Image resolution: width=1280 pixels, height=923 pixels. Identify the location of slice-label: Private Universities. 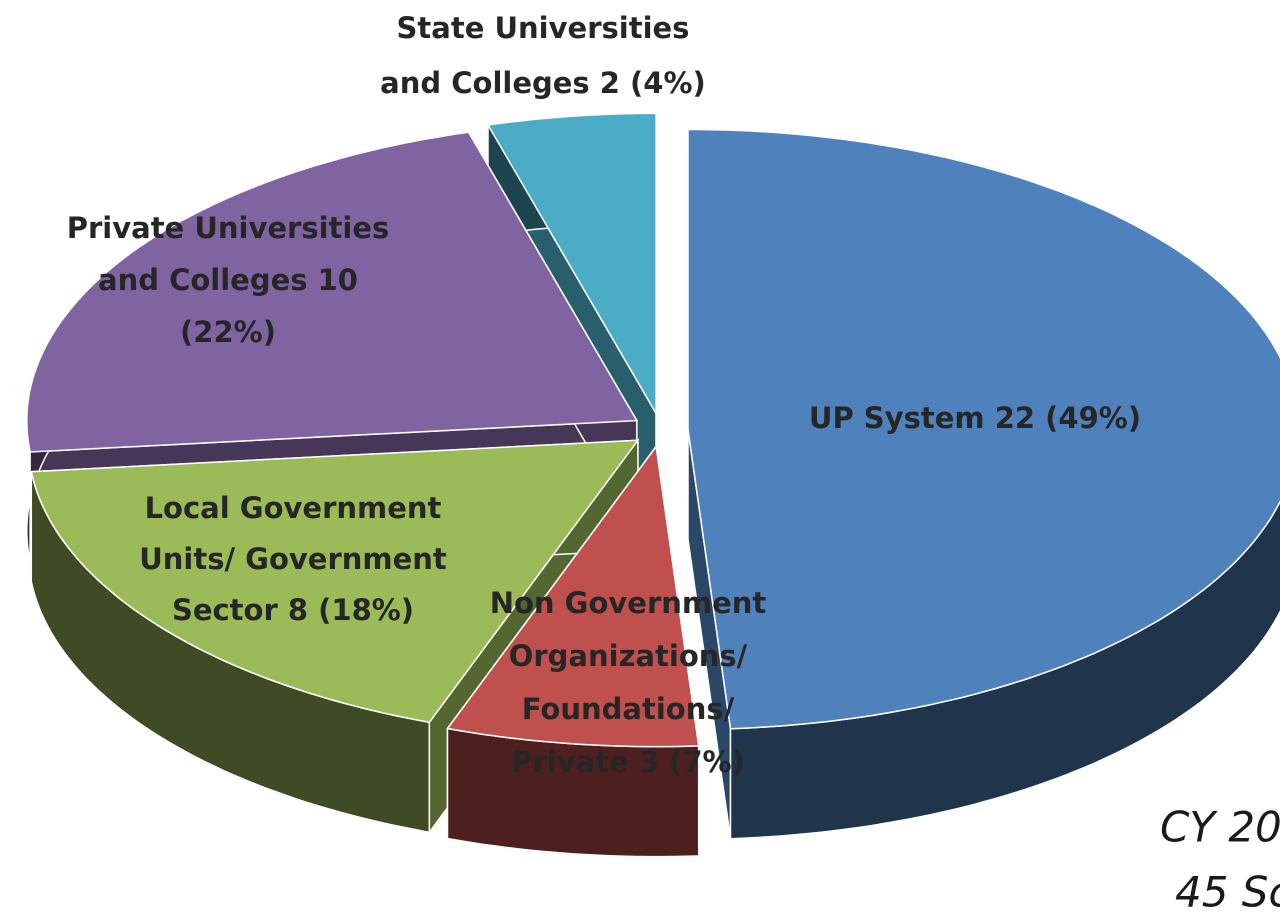
(228, 228).